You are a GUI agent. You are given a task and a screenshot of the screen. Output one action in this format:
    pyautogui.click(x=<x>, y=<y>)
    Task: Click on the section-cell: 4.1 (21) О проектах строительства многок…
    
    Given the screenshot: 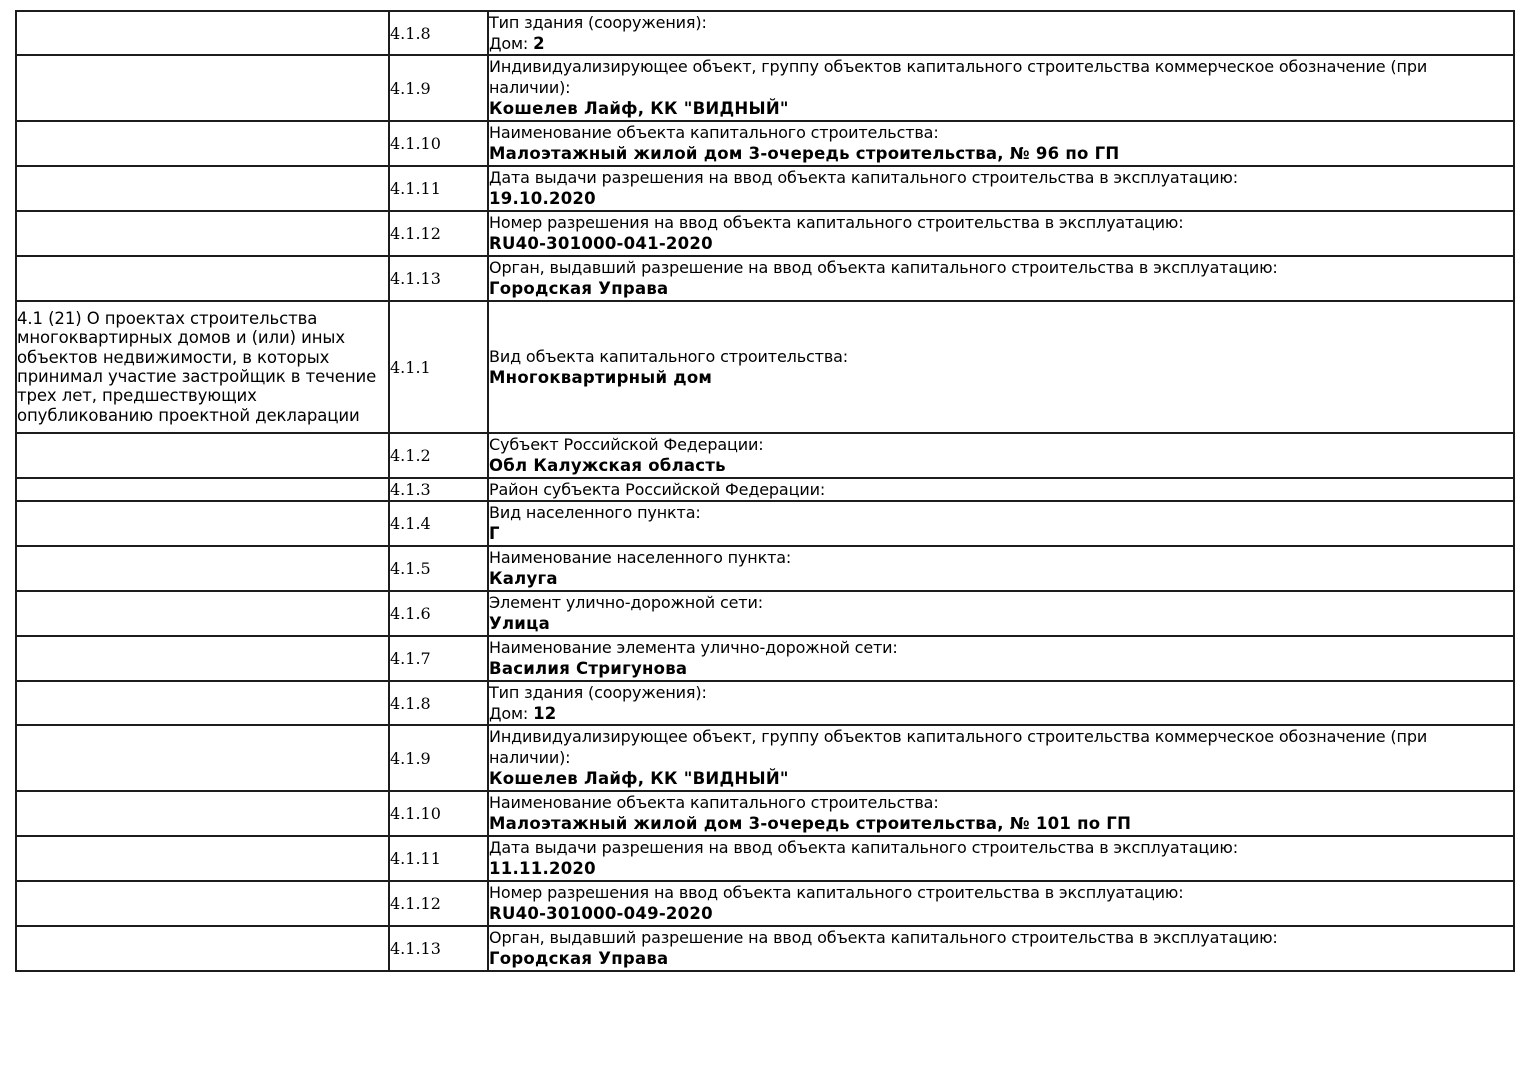 What is the action you would take?
    pyautogui.click(x=202, y=367)
    